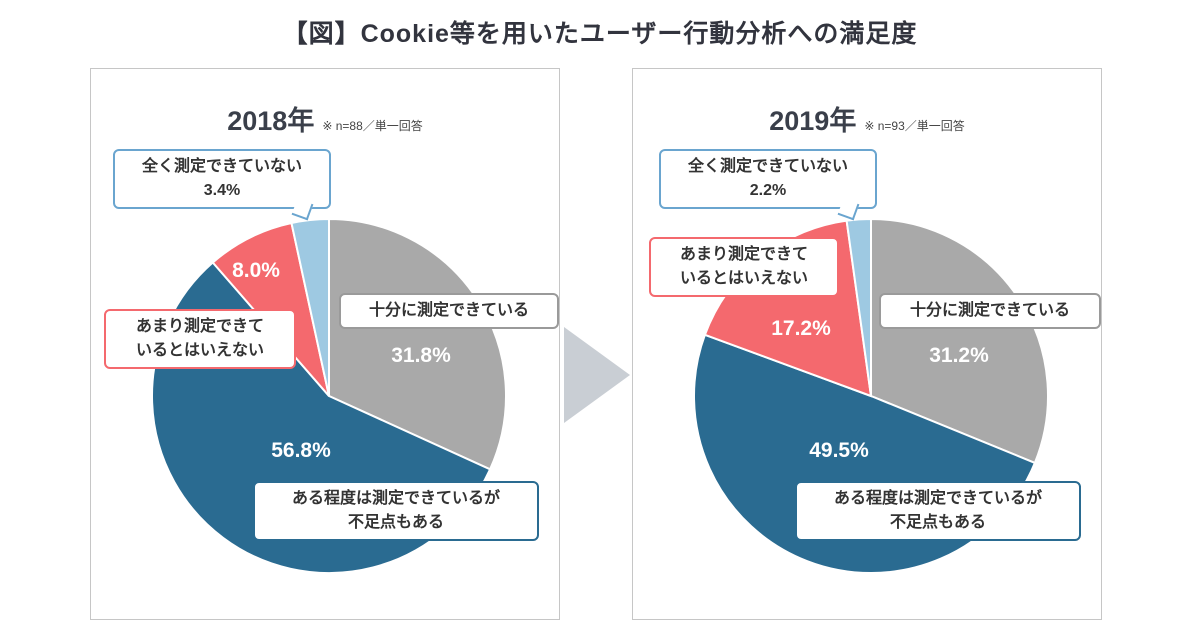  What do you see at coordinates (768, 190) in the screenshot?
I see `callout-none-pct: 2.2%` at bounding box center [768, 190].